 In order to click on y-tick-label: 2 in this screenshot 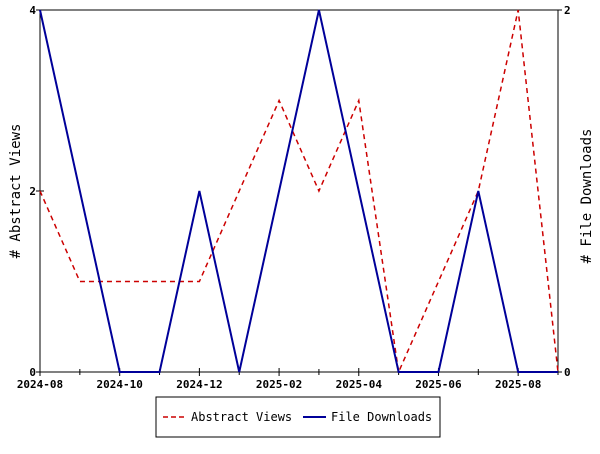, I will do `click(32, 191)`.